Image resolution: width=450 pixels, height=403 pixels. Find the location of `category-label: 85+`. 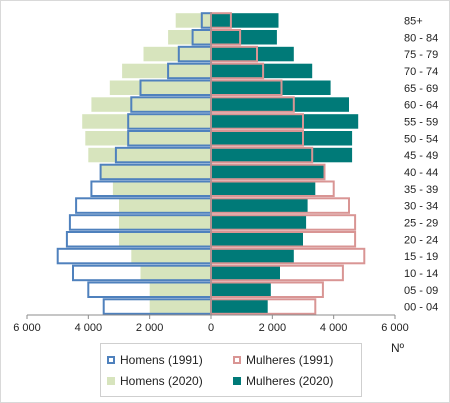

category-label: 85+ is located at coordinates (413, 21).